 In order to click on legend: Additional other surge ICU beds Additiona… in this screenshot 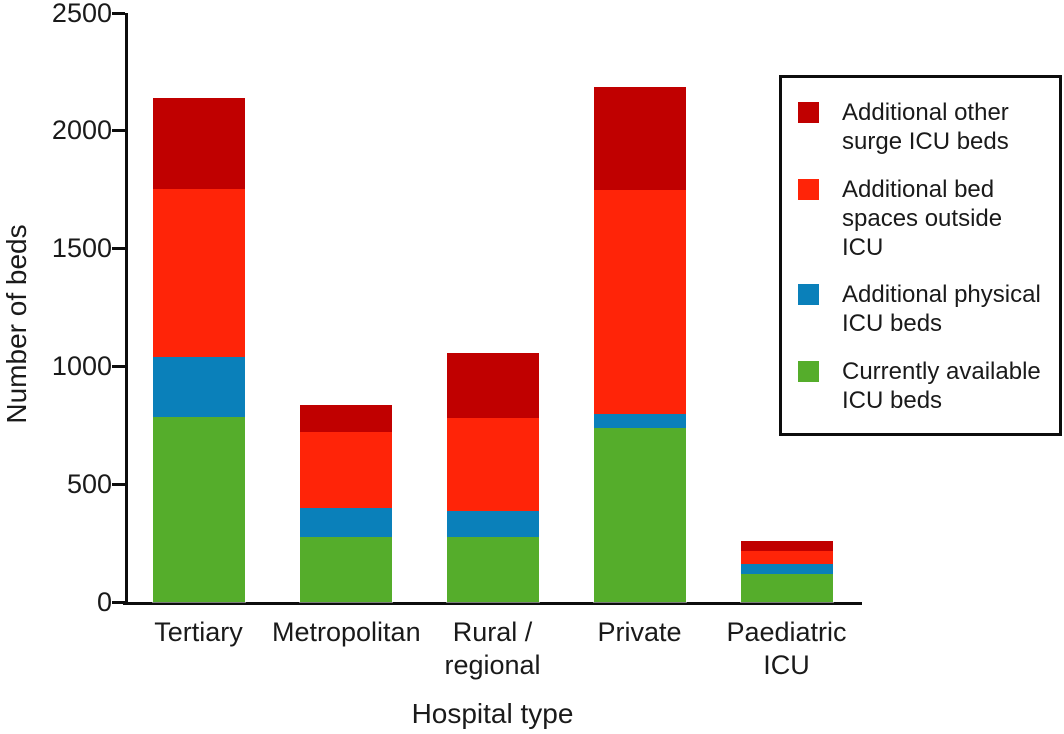, I will do `click(920, 255)`.